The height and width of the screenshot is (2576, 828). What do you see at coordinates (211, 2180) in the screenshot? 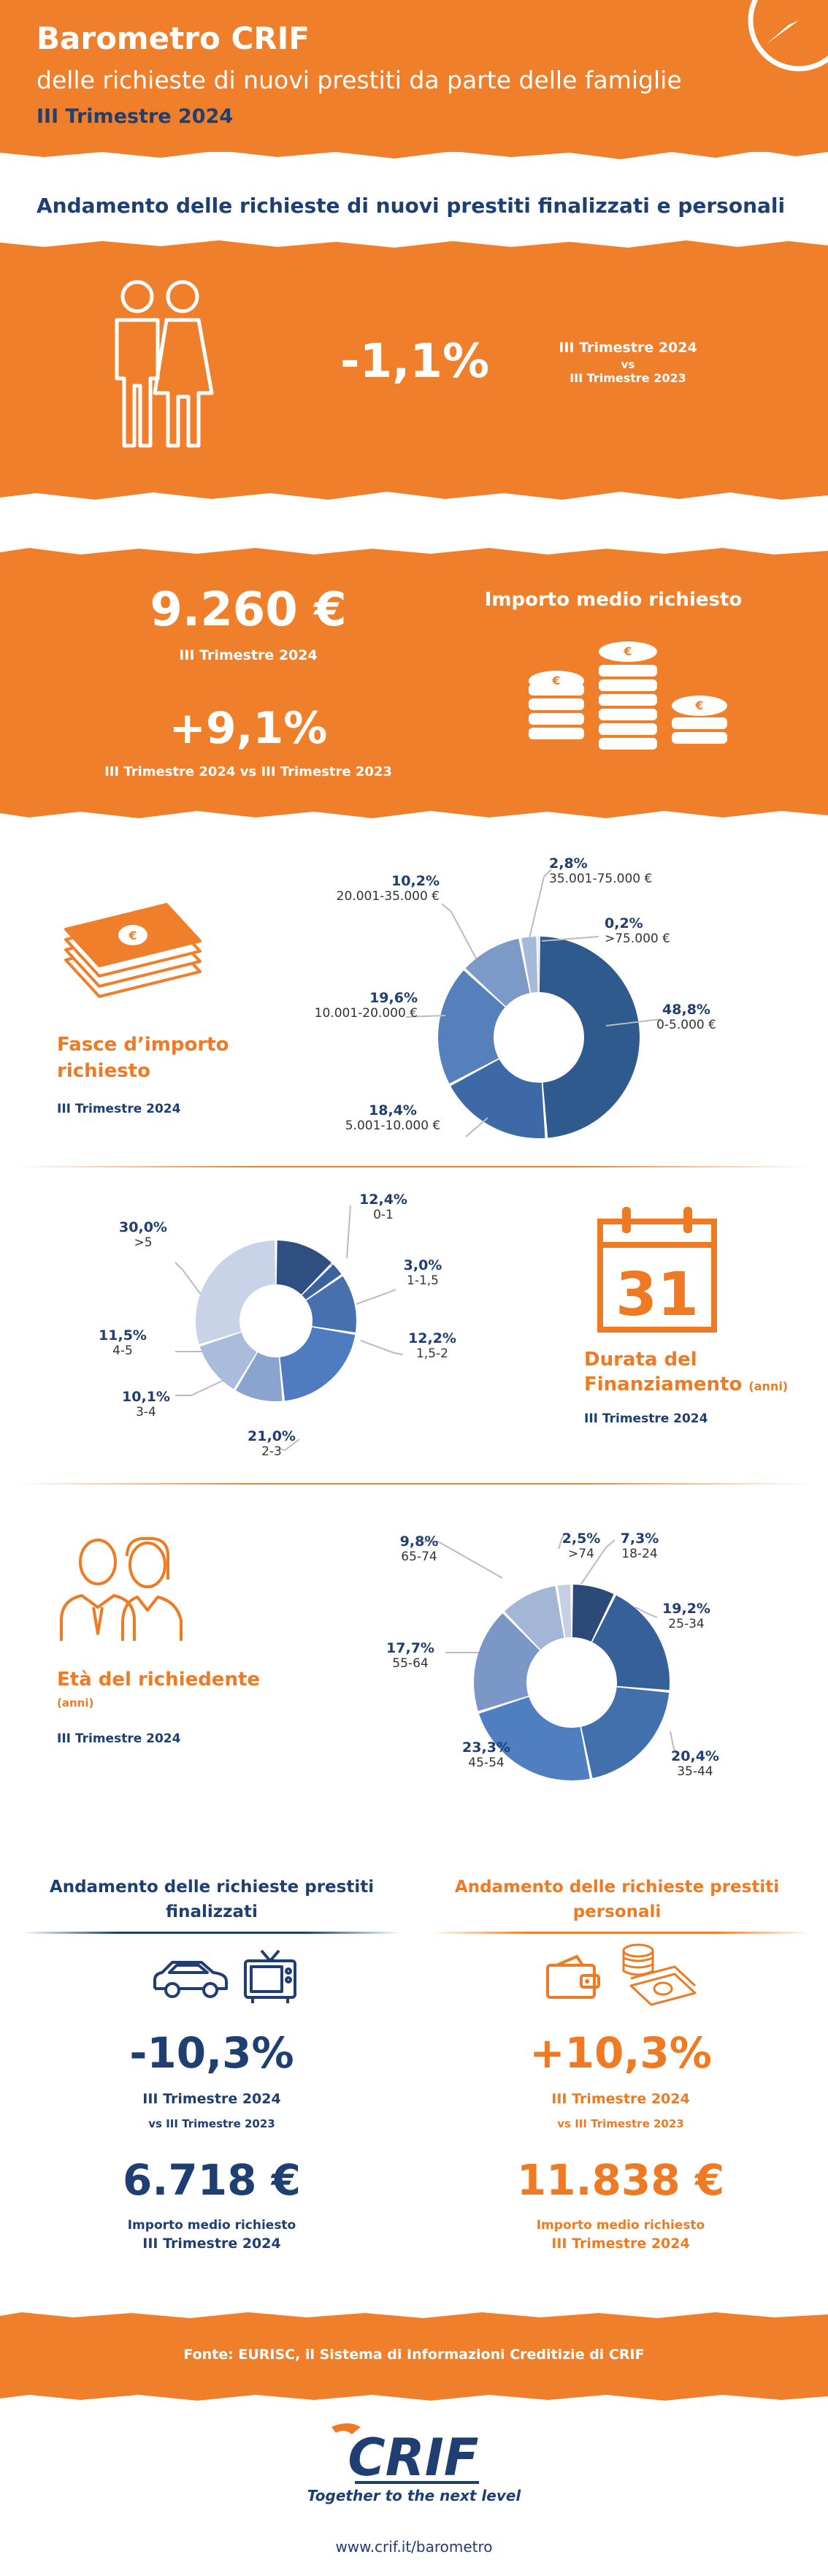
I see `finalized-amount: 6.718 €` at bounding box center [211, 2180].